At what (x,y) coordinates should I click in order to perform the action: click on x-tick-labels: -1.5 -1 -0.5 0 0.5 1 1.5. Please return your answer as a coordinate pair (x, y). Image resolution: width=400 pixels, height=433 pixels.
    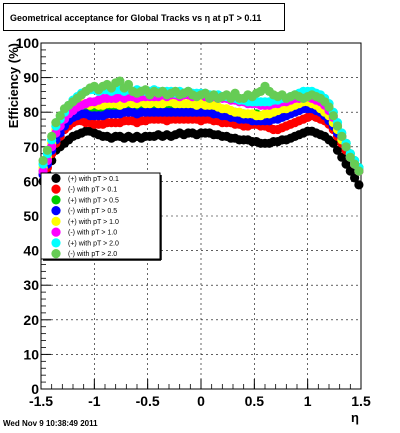
    Looking at the image, I should click on (200, 401).